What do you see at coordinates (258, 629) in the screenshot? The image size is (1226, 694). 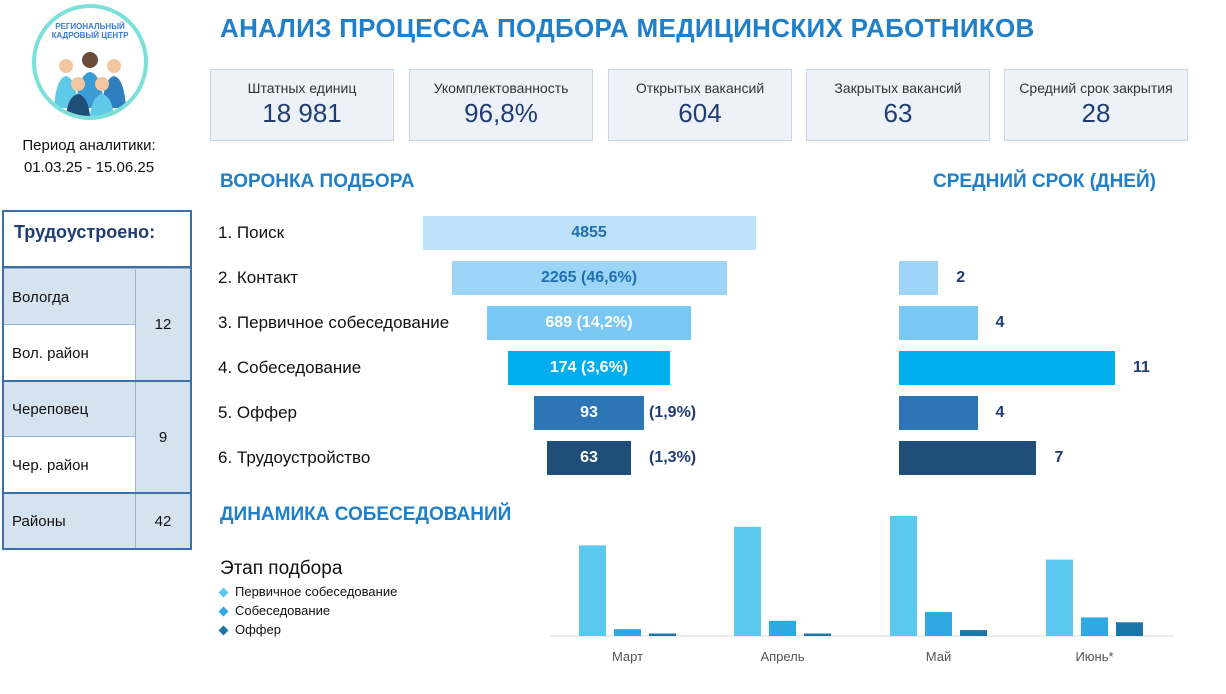 I see `legend-label: Оффер` at bounding box center [258, 629].